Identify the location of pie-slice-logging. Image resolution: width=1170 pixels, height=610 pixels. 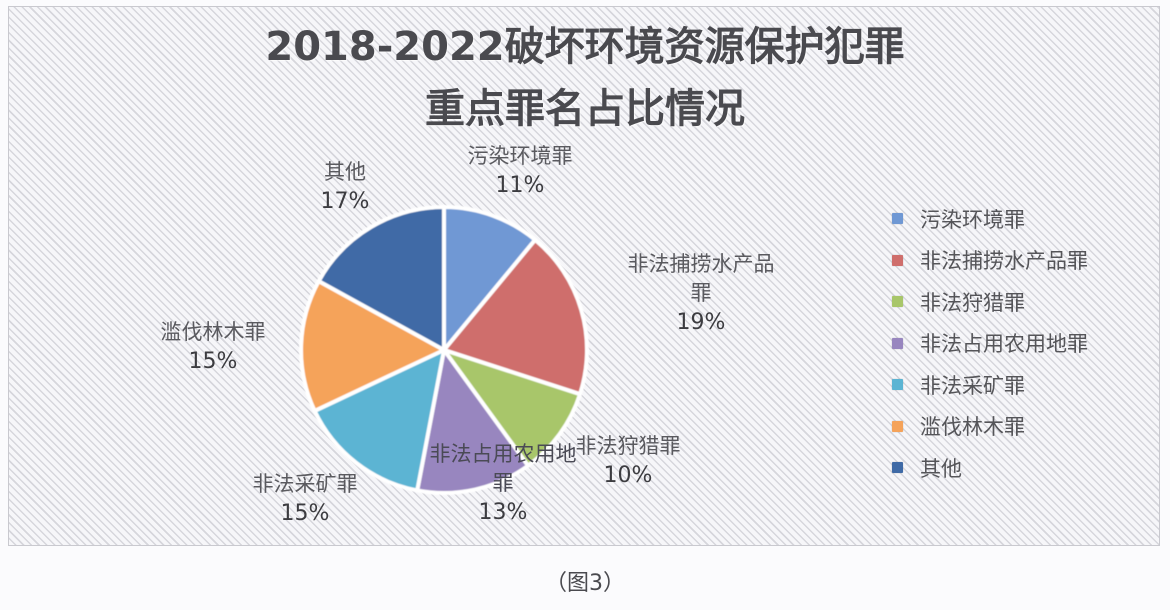
(372, 346).